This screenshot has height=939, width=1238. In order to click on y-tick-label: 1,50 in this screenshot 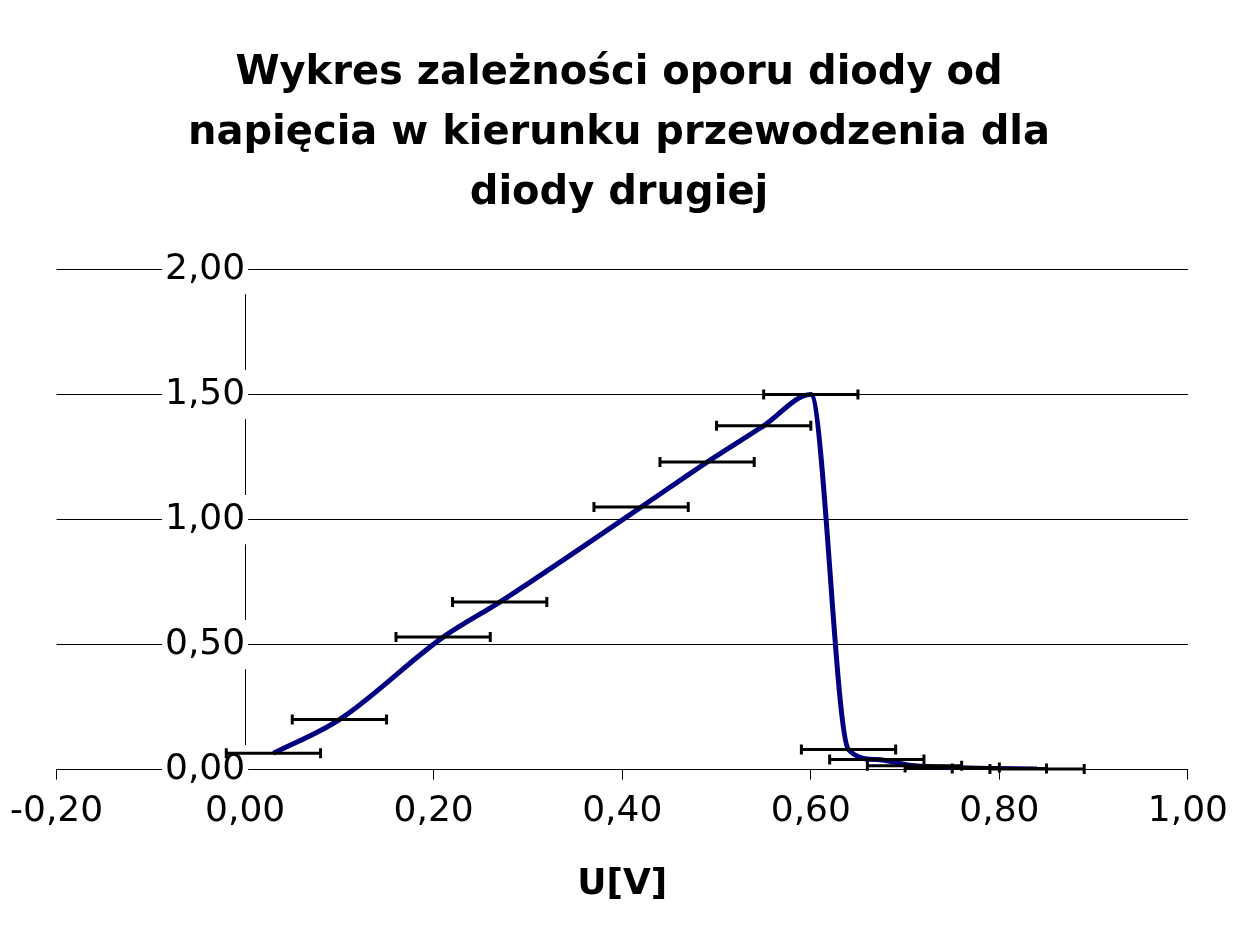, I will do `click(205, 391)`.